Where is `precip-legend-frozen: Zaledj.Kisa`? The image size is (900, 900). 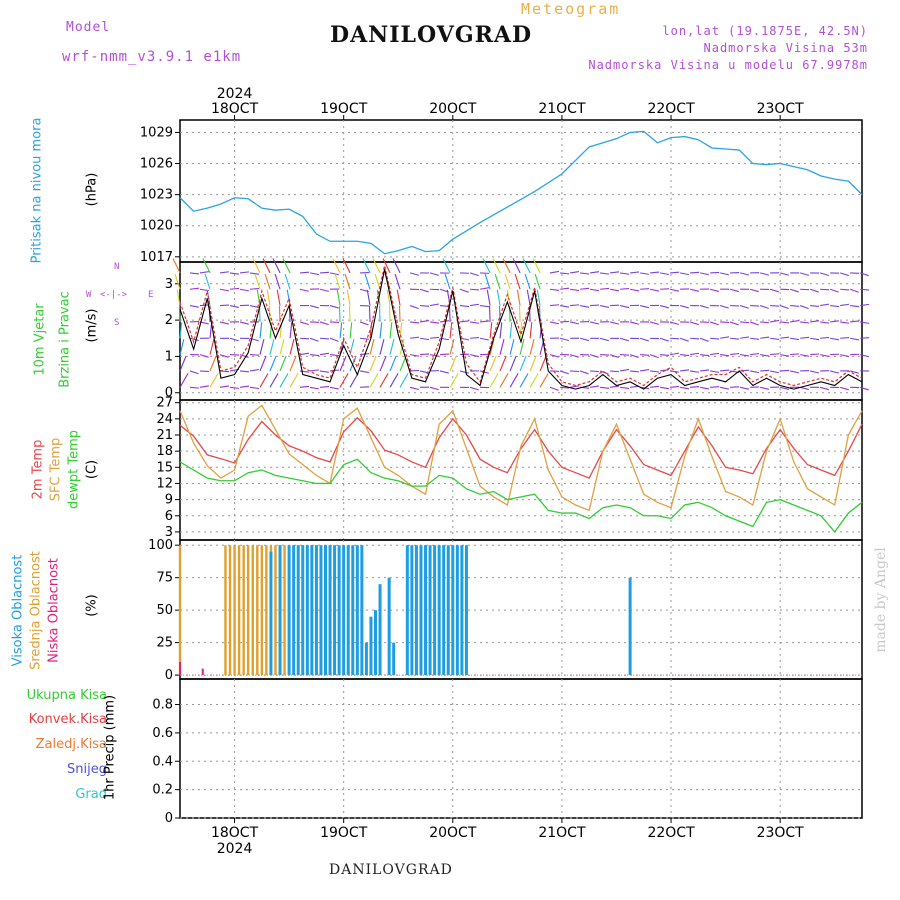 precip-legend-frozen: Zaledj.Kisa is located at coordinates (71, 744).